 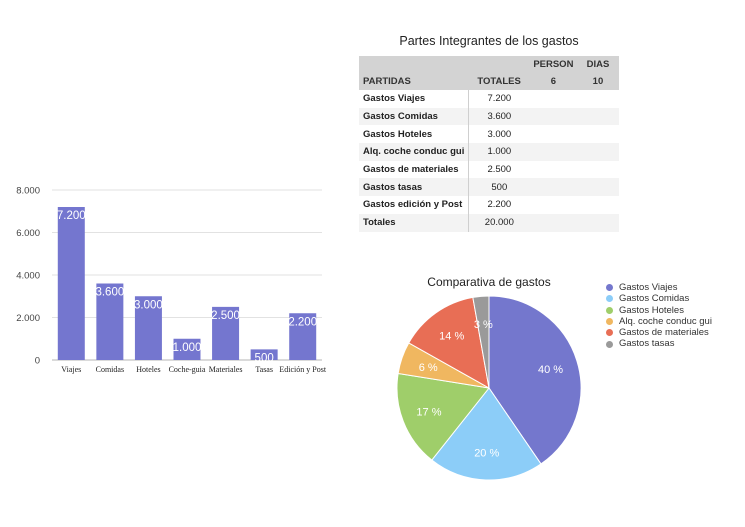 What do you see at coordinates (109, 293) in the screenshot?
I see `bar-value-label: 3.600` at bounding box center [109, 293].